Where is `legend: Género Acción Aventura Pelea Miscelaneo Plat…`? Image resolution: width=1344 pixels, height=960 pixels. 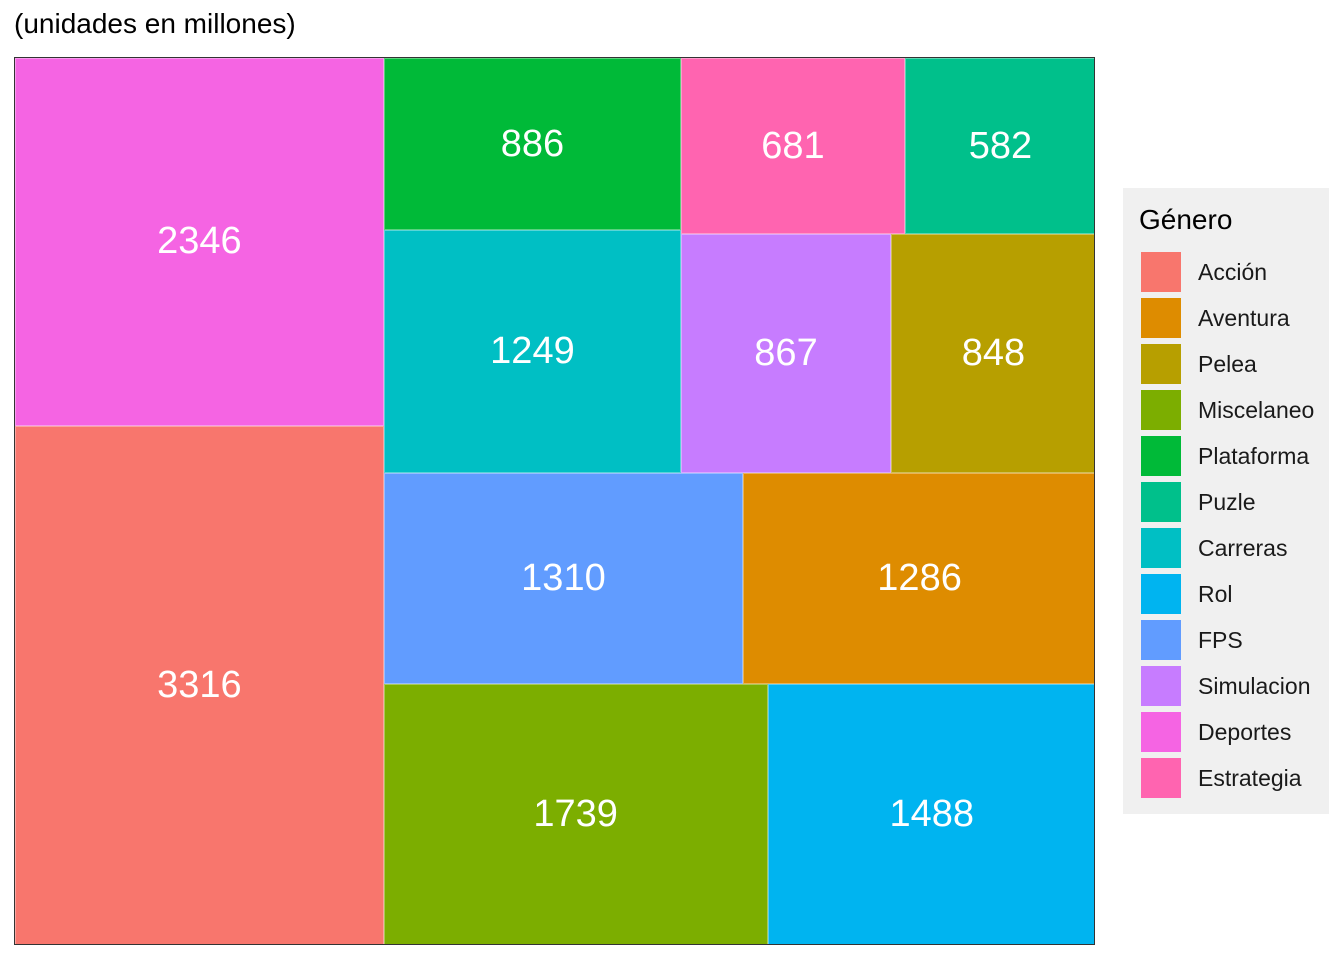
legend: Género Acción Aventura Pelea Miscelaneo Plat… is located at coordinates (1226, 501).